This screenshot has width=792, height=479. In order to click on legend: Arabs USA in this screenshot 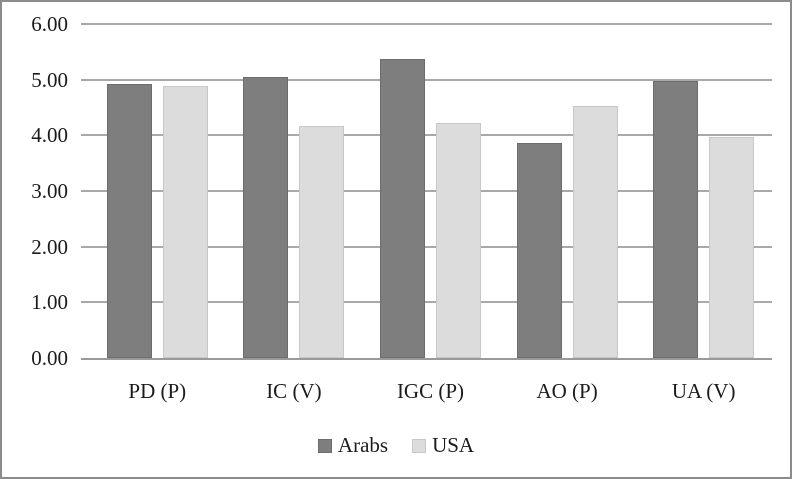, I will do `click(396, 445)`.